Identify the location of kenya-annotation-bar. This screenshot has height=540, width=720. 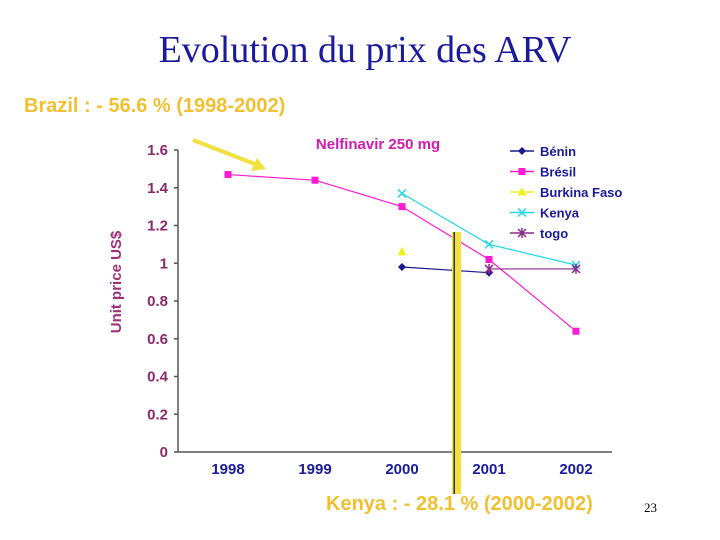
(456, 363).